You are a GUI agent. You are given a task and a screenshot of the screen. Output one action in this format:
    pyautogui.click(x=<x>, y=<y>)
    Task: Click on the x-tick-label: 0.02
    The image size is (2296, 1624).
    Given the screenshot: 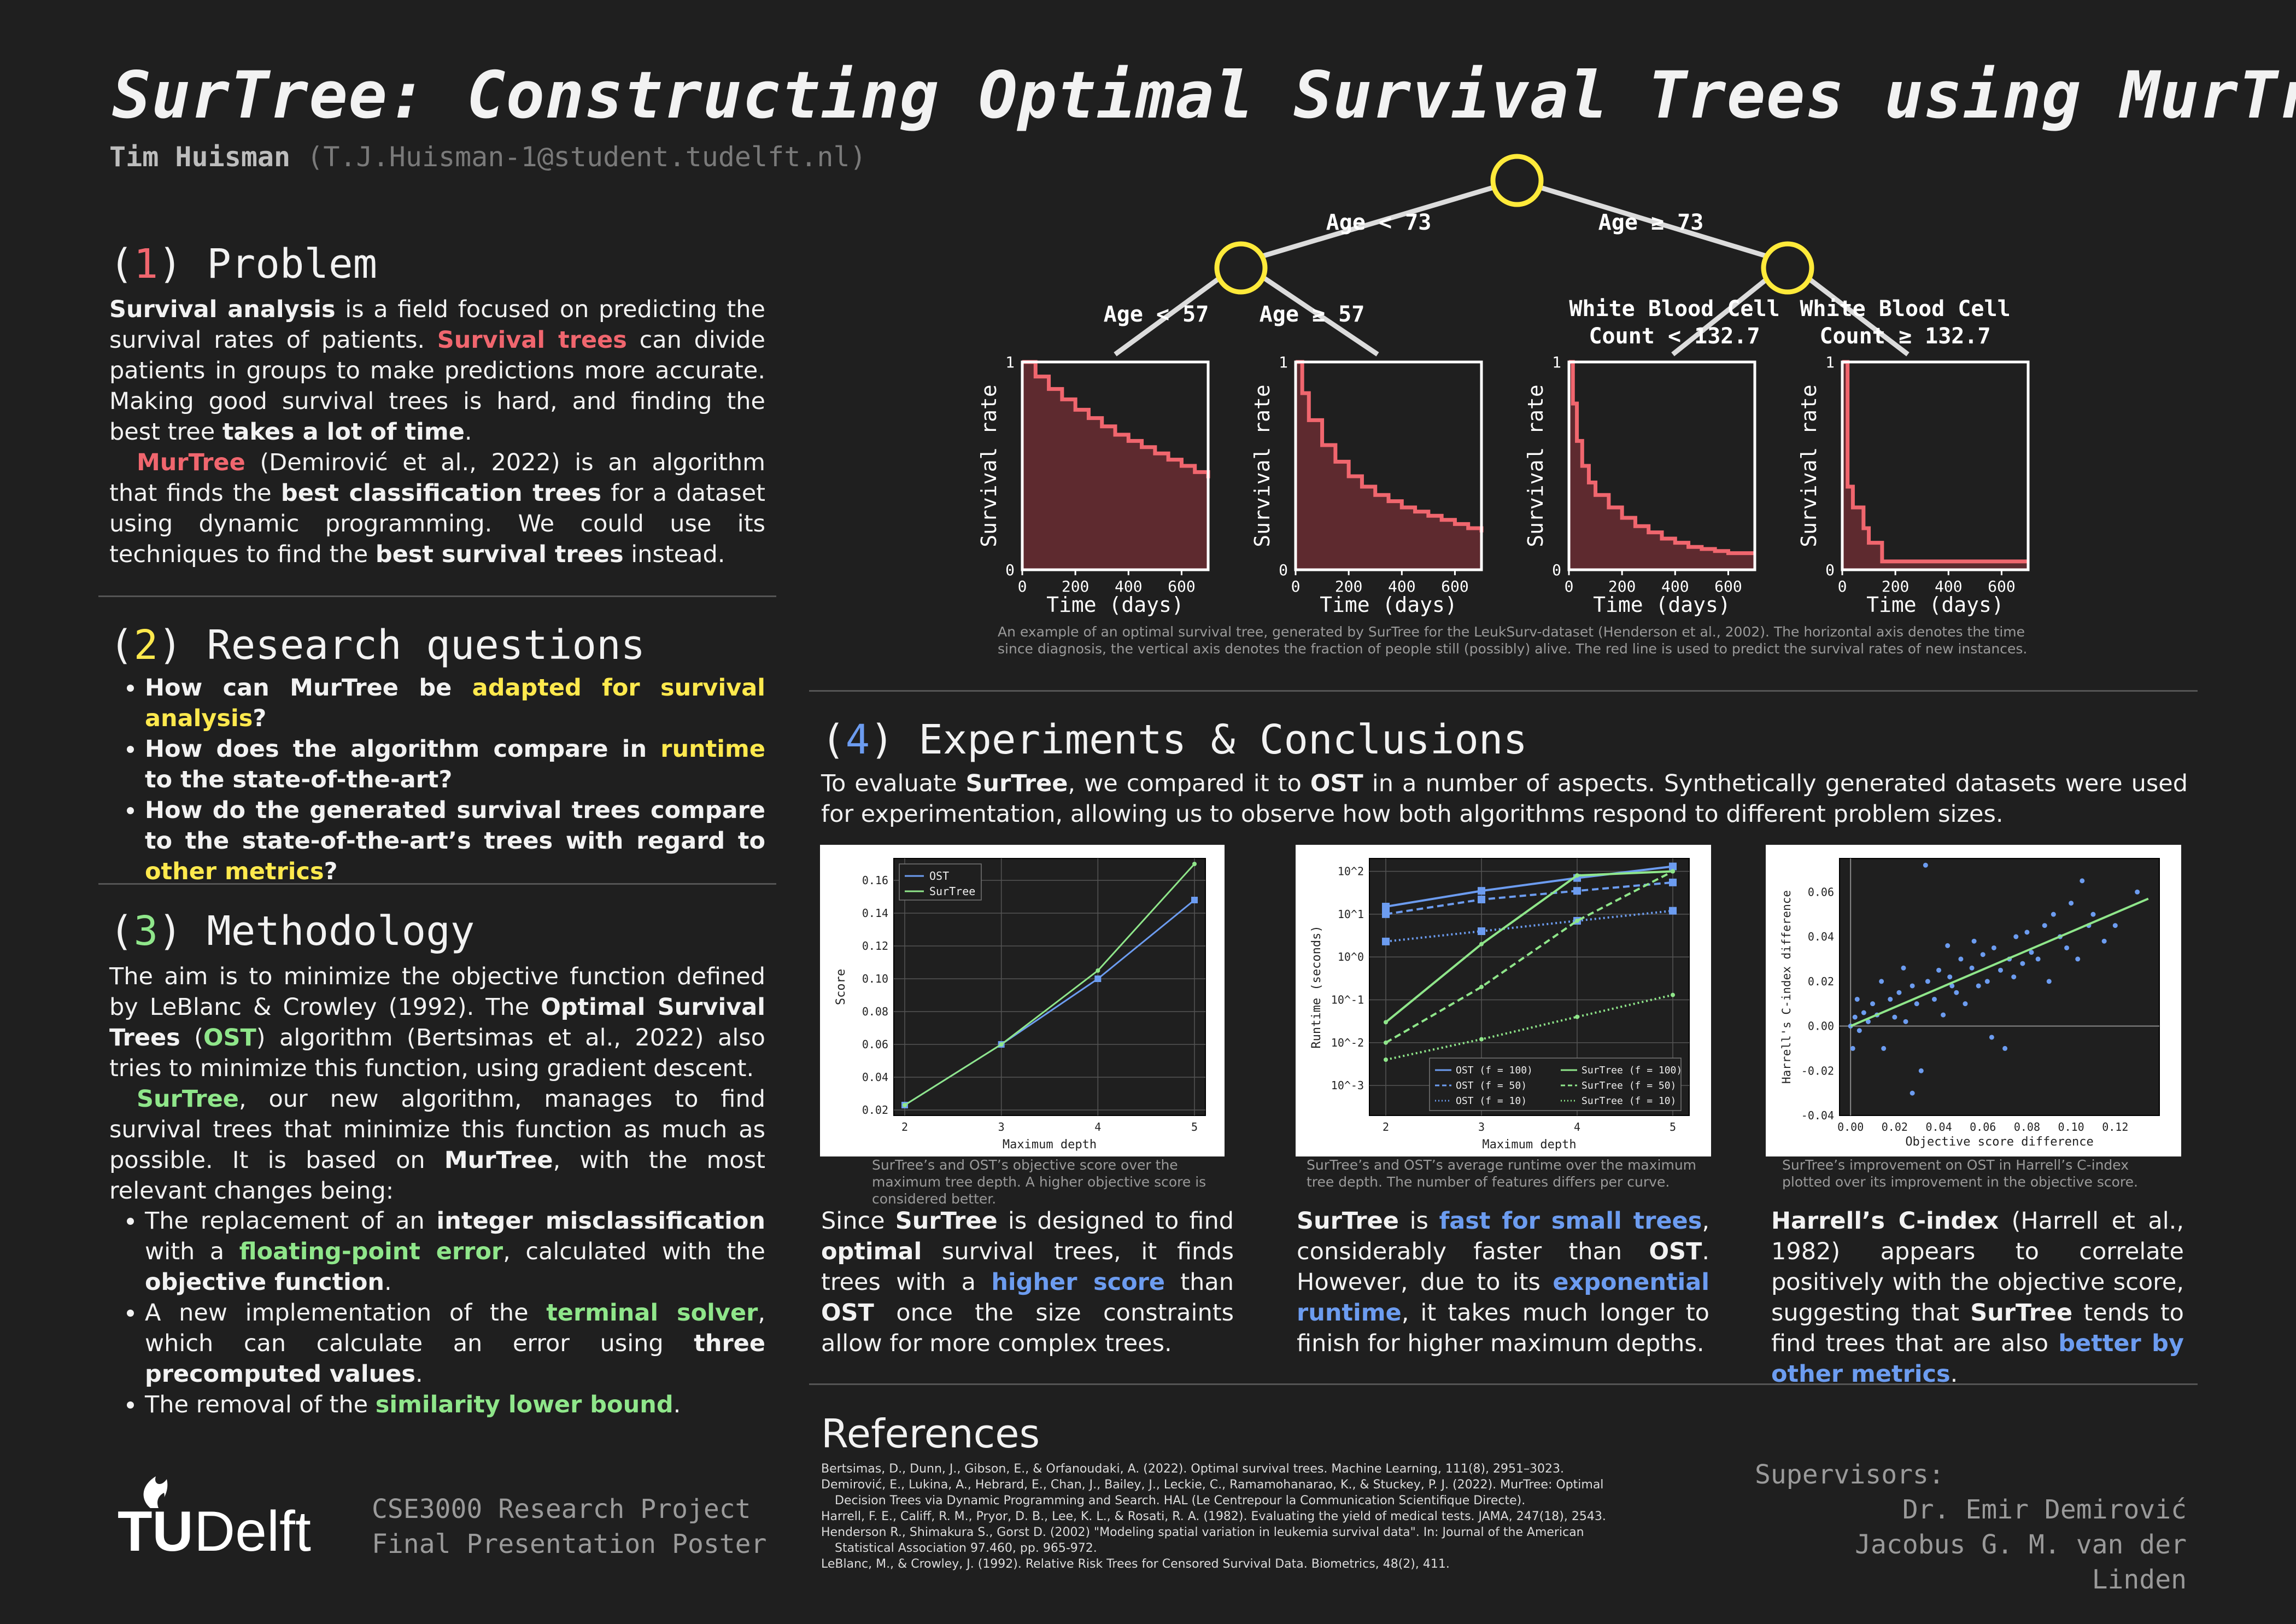 What is the action you would take?
    pyautogui.click(x=1895, y=1127)
    